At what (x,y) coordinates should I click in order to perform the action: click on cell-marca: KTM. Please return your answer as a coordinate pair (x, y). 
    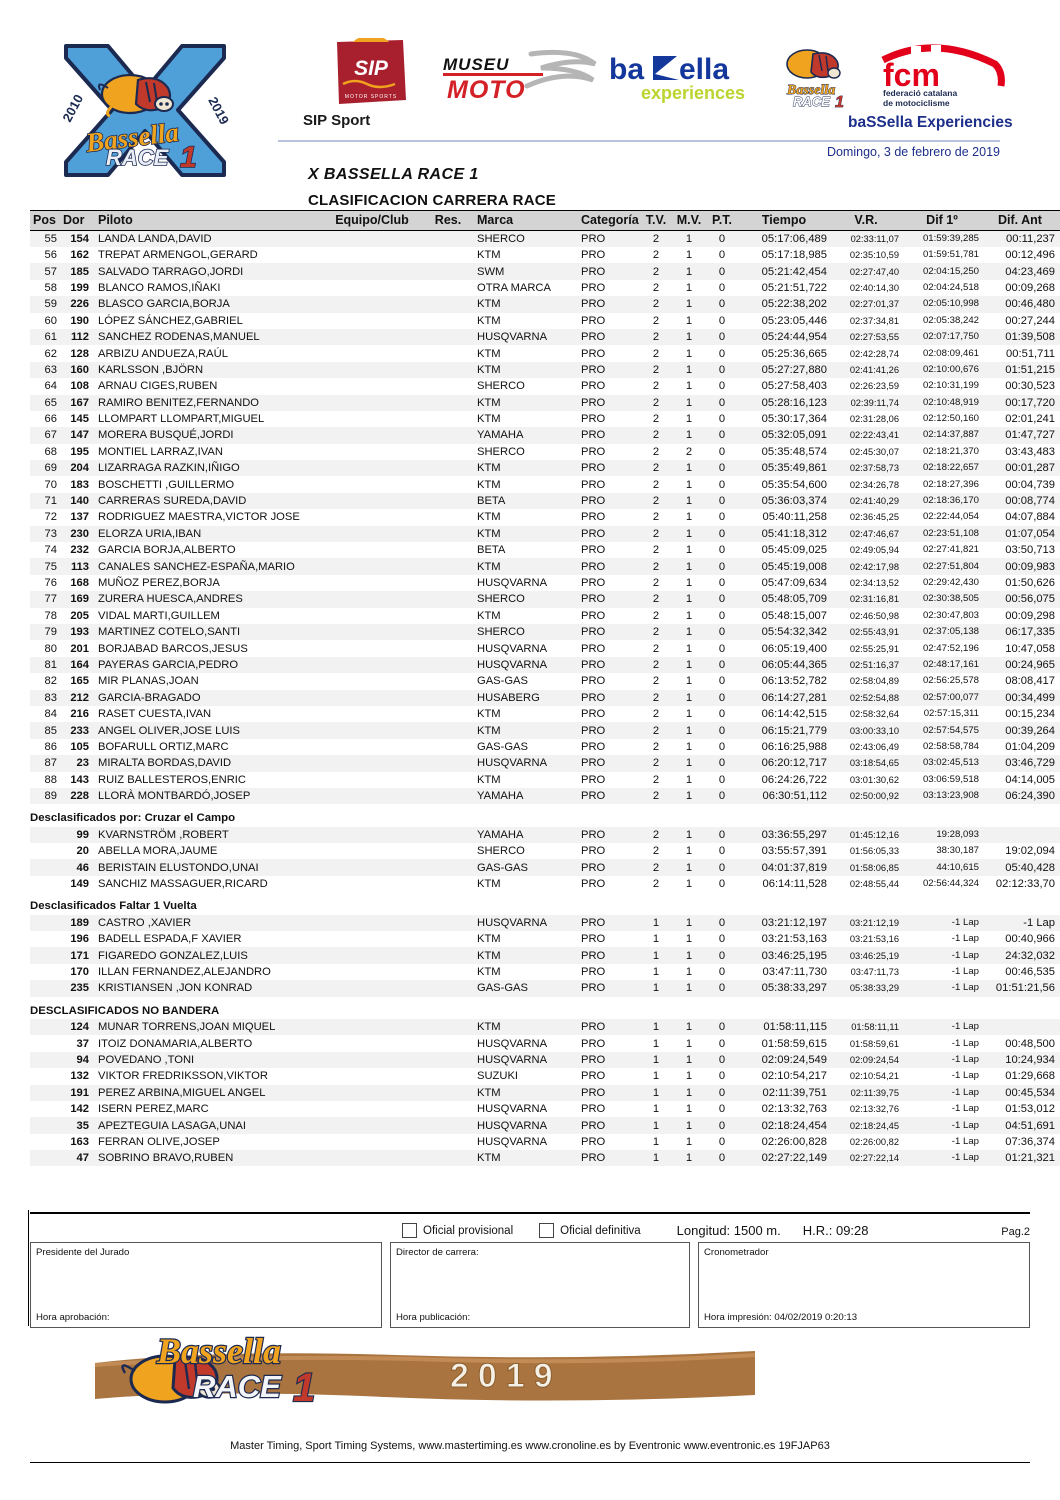
    Looking at the image, I should click on (489, 615).